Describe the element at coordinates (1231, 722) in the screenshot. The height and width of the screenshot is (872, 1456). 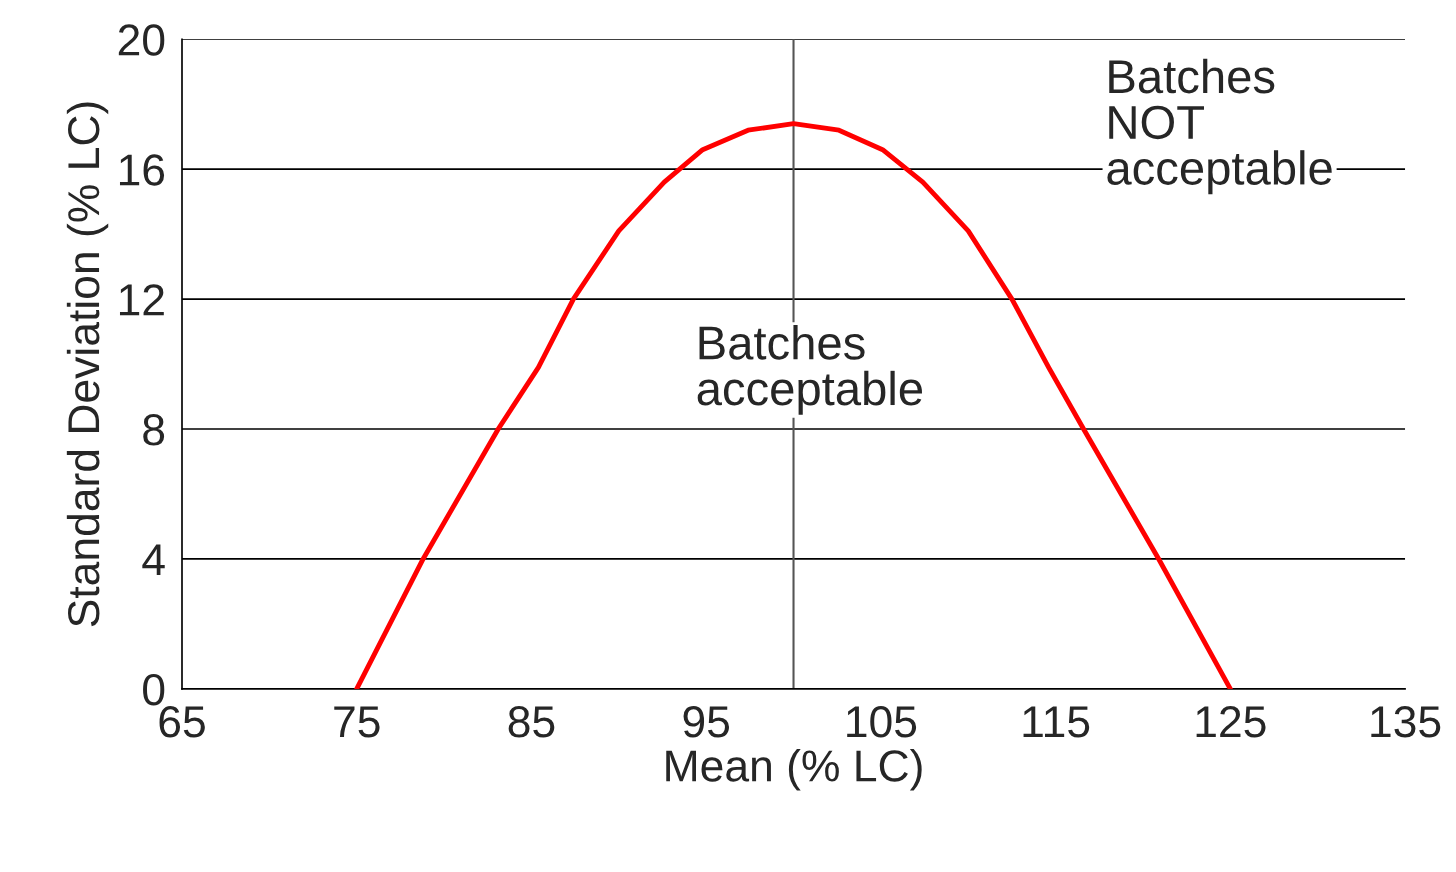
I see `x-tick-label: 125` at that location.